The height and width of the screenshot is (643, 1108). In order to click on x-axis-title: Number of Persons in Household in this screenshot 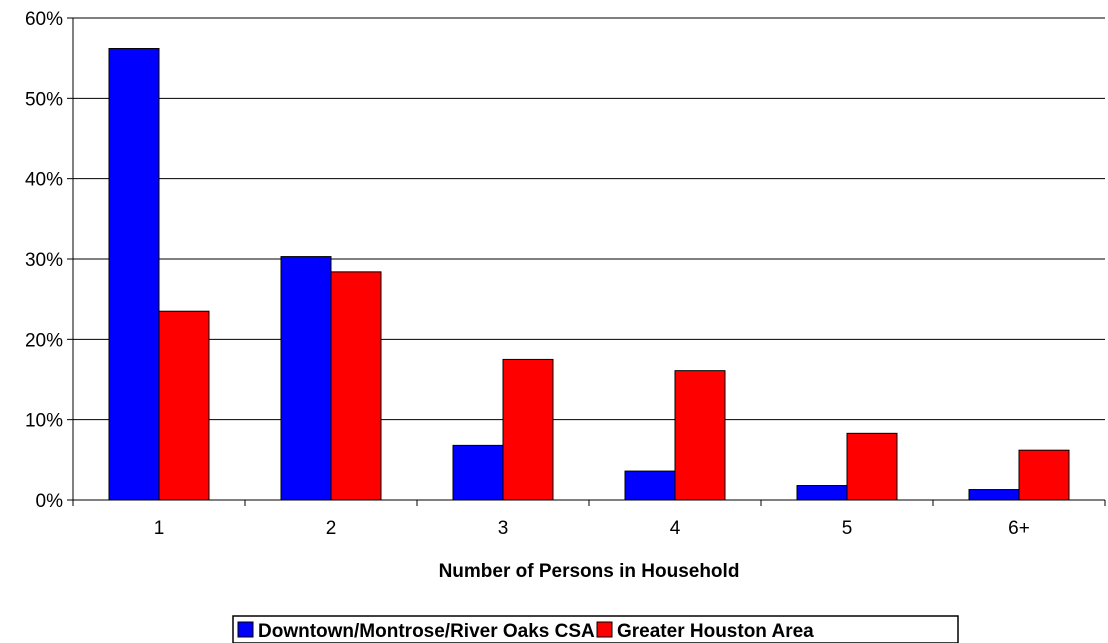, I will do `click(589, 571)`.